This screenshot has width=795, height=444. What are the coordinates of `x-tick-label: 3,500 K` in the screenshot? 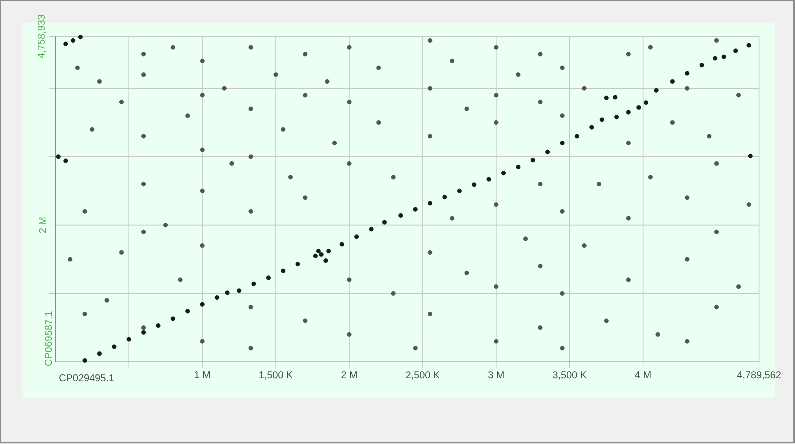 It's located at (570, 376).